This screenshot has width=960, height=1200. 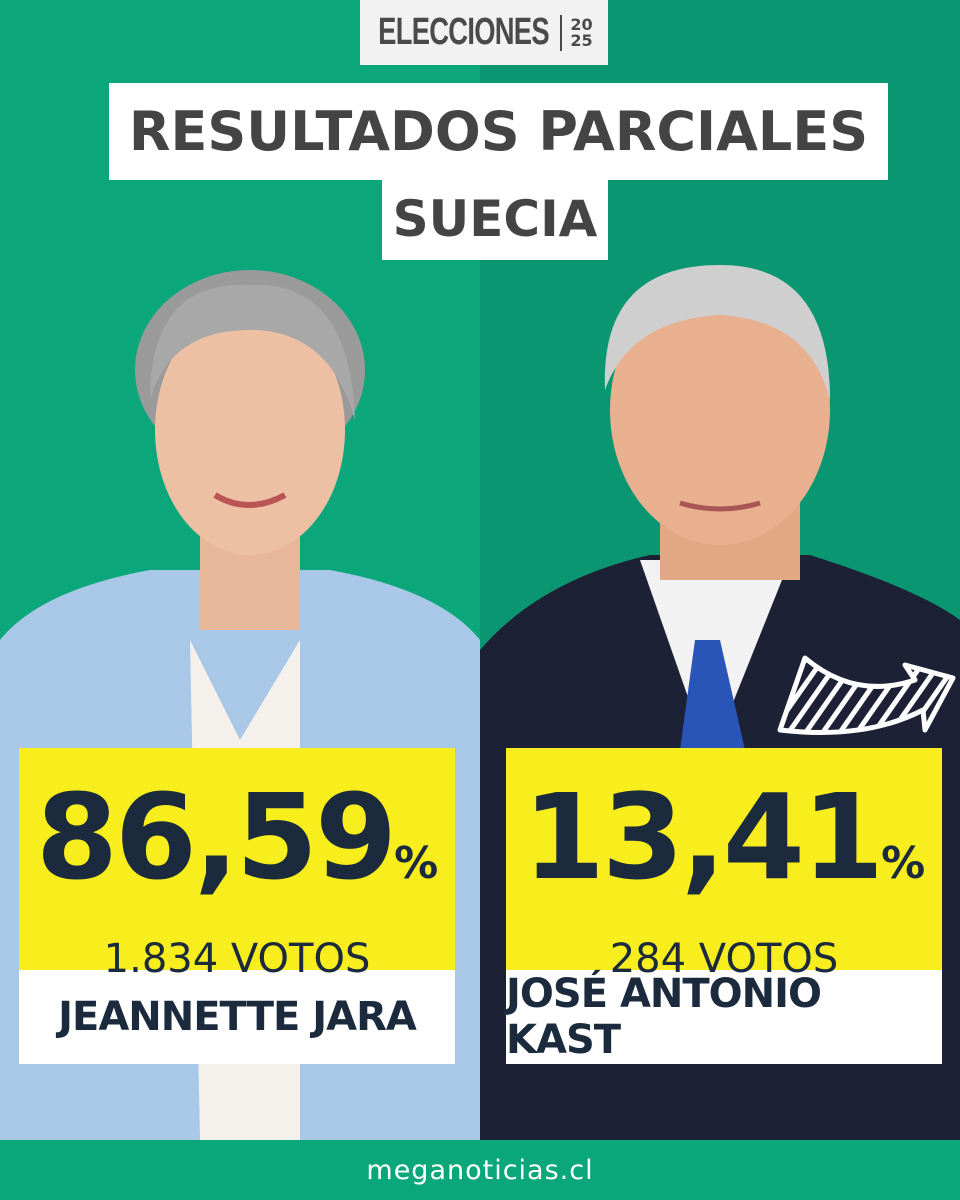 I want to click on votes-count: 1.834 VOTOS, so click(x=237, y=959).